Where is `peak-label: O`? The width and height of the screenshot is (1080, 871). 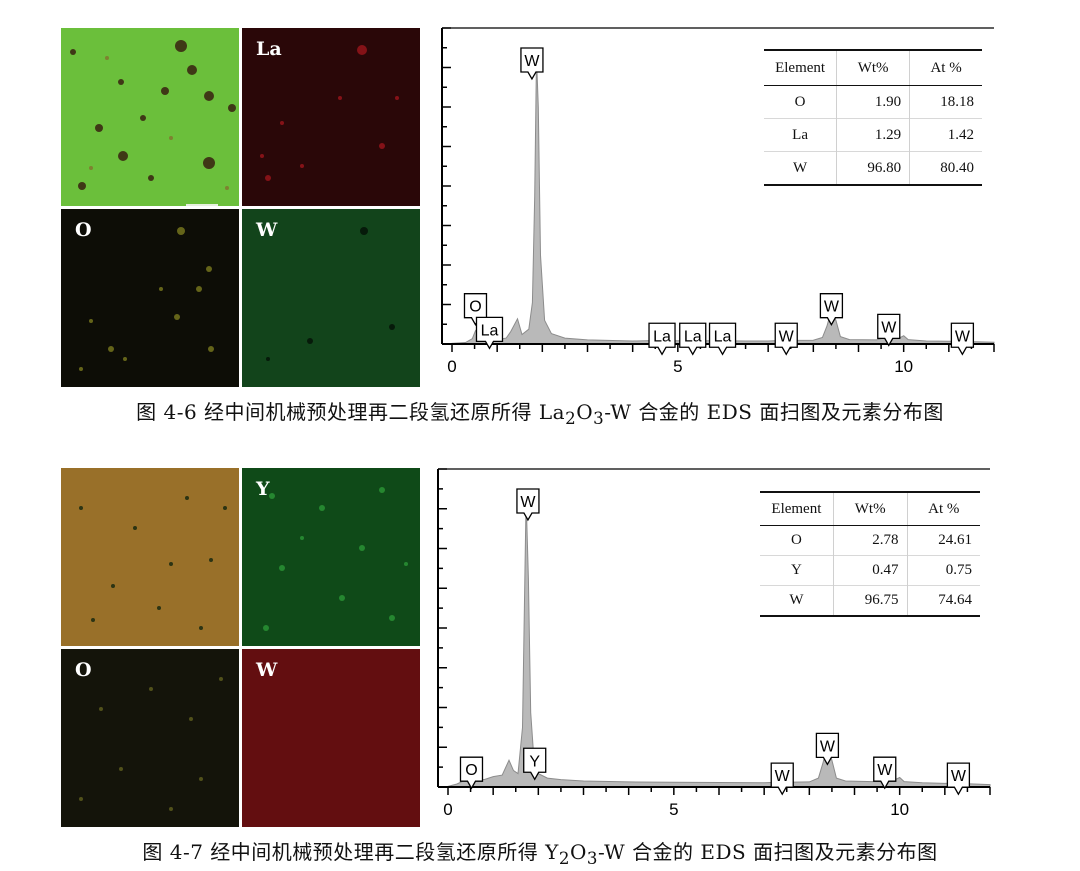 peak-label: O is located at coordinates (471, 773).